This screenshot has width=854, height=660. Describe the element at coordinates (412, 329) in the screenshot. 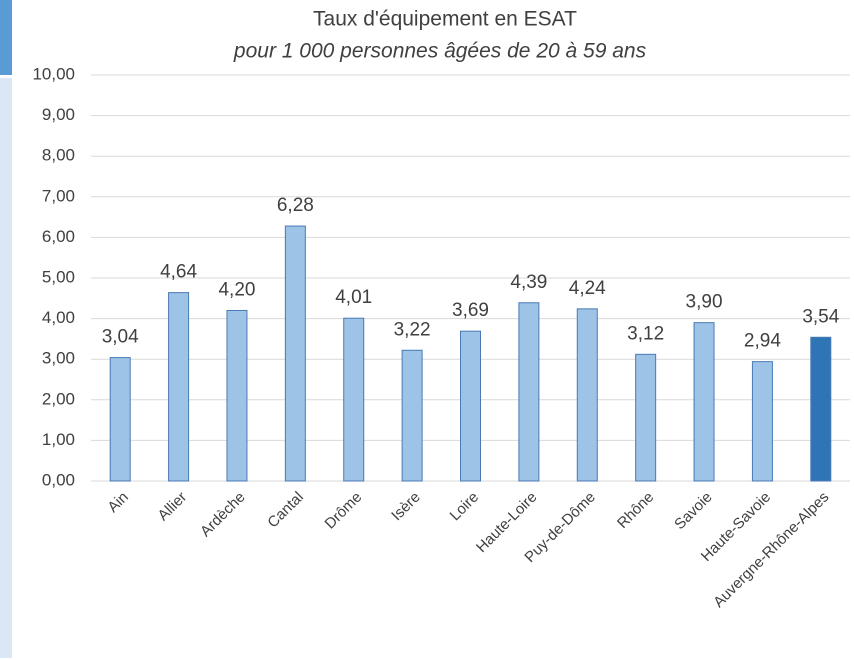

I see `data-label: 3,22` at that location.